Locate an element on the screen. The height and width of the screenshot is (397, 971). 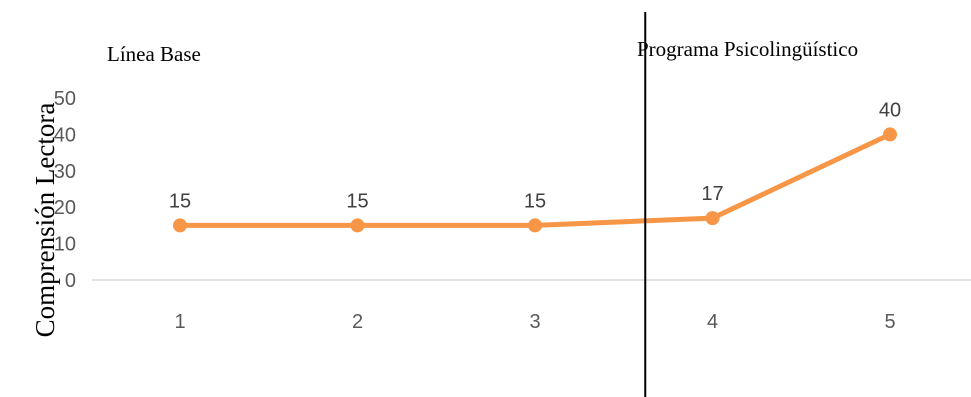
y-axis-title: Comprensión Lectora is located at coordinates (45, 220).